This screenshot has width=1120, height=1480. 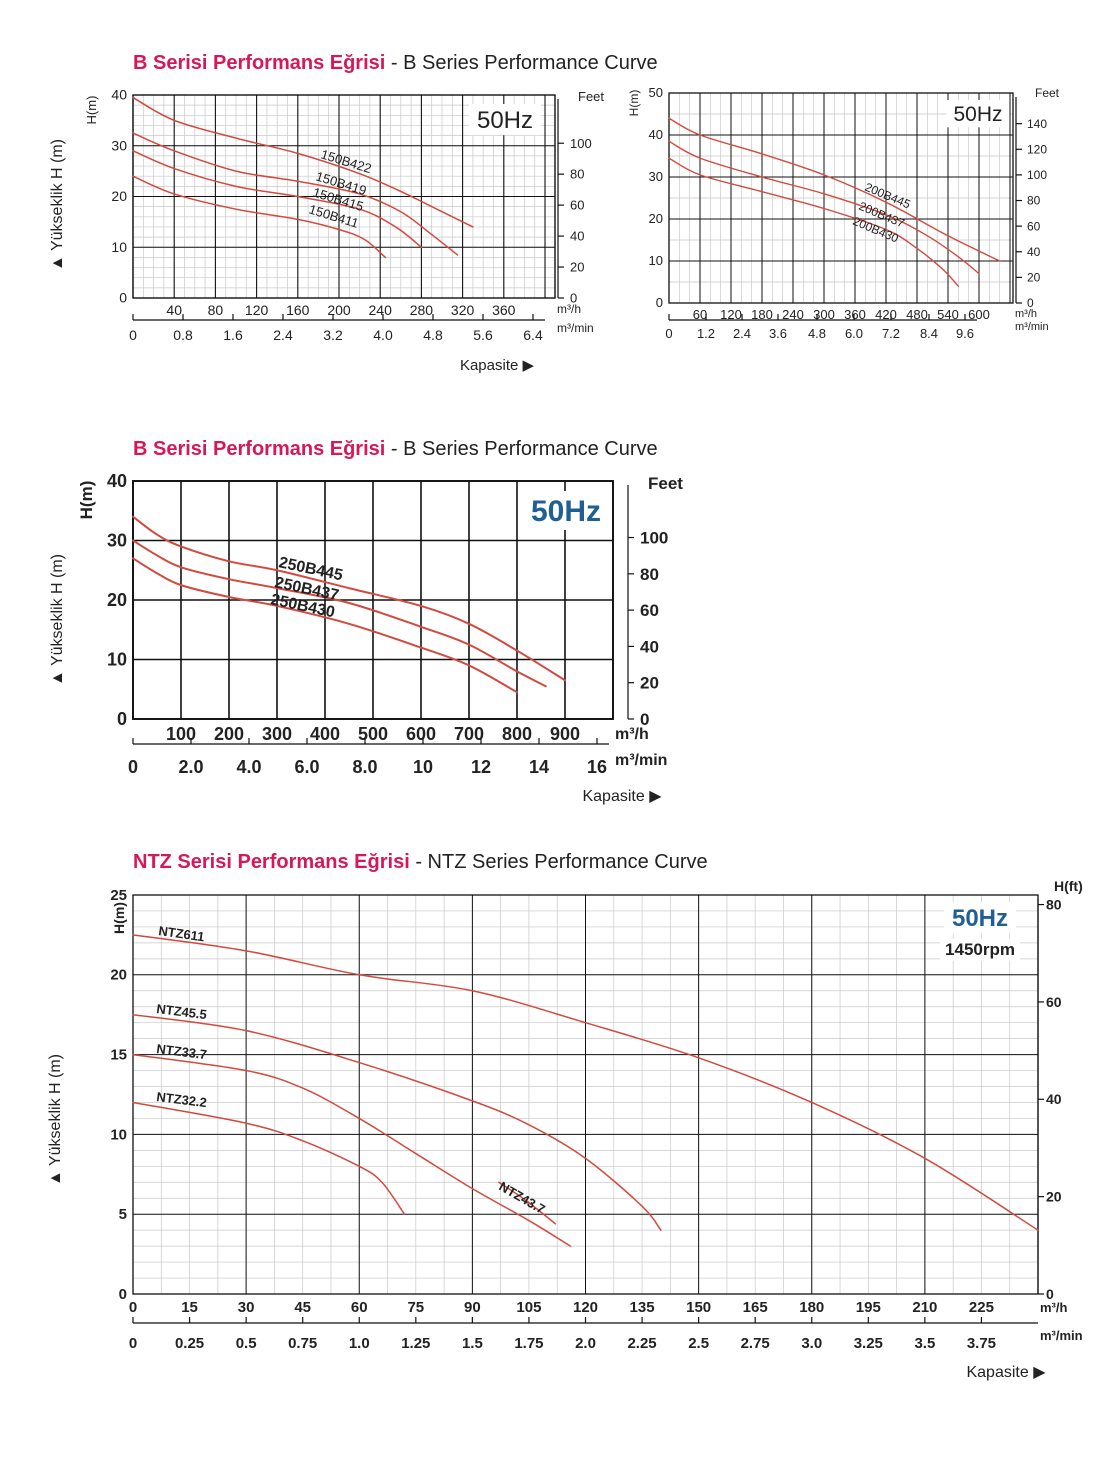 What do you see at coordinates (269, 1158) in the screenshot?
I see `curve-NTZ32.2` at bounding box center [269, 1158].